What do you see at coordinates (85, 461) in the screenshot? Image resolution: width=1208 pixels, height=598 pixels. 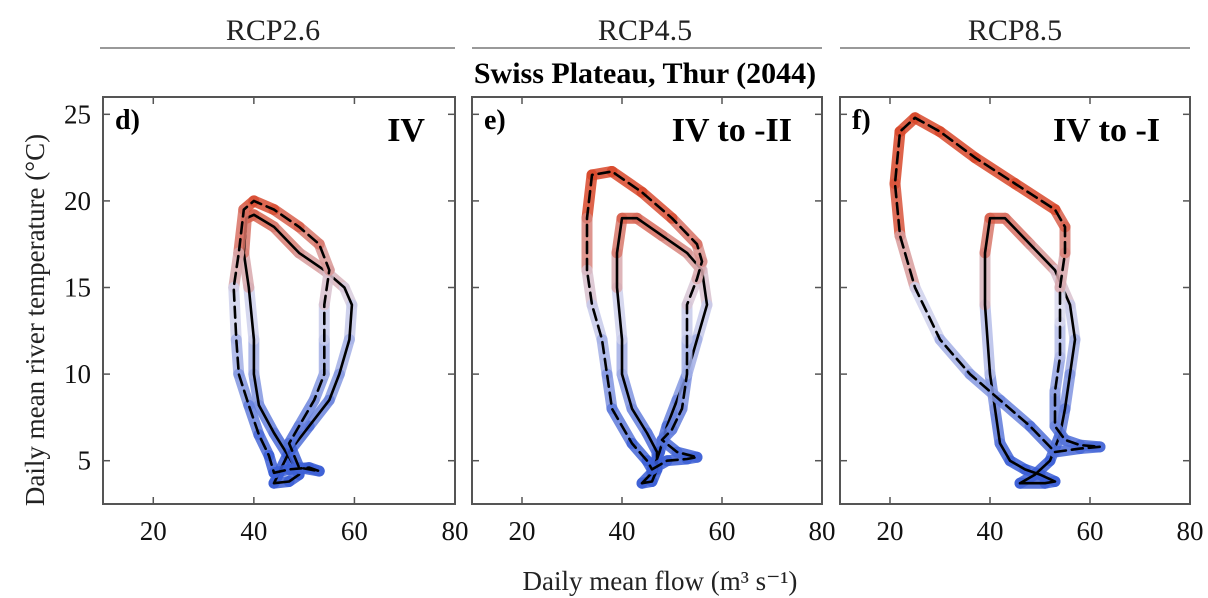 I see `y-tick-label: 5` at bounding box center [85, 461].